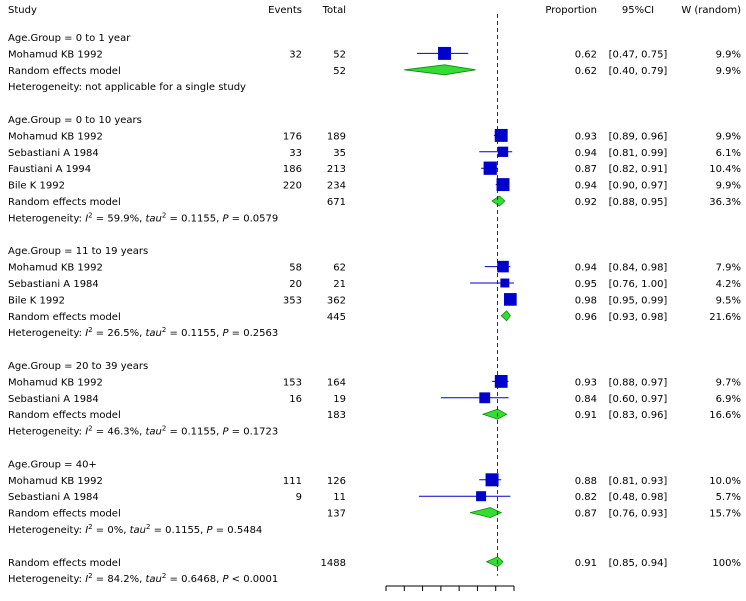 This screenshot has width=746, height=601. Describe the element at coordinates (638, 71) in the screenshot. I see `random-effects-ci: [0.40, 0.79]` at that location.